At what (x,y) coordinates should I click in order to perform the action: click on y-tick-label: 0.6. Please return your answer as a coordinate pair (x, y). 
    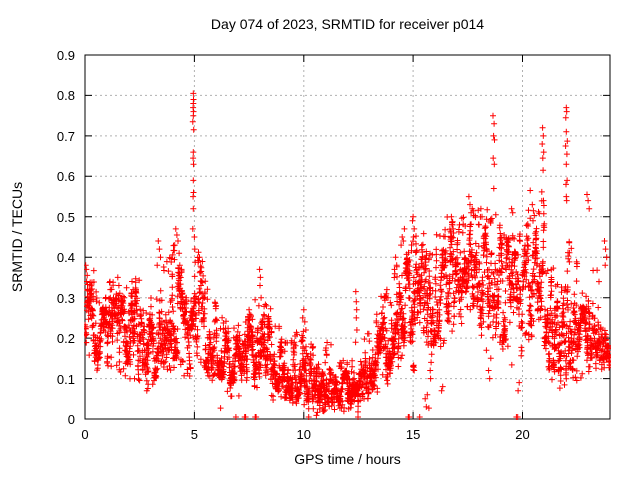
    Looking at the image, I should click on (65, 177).